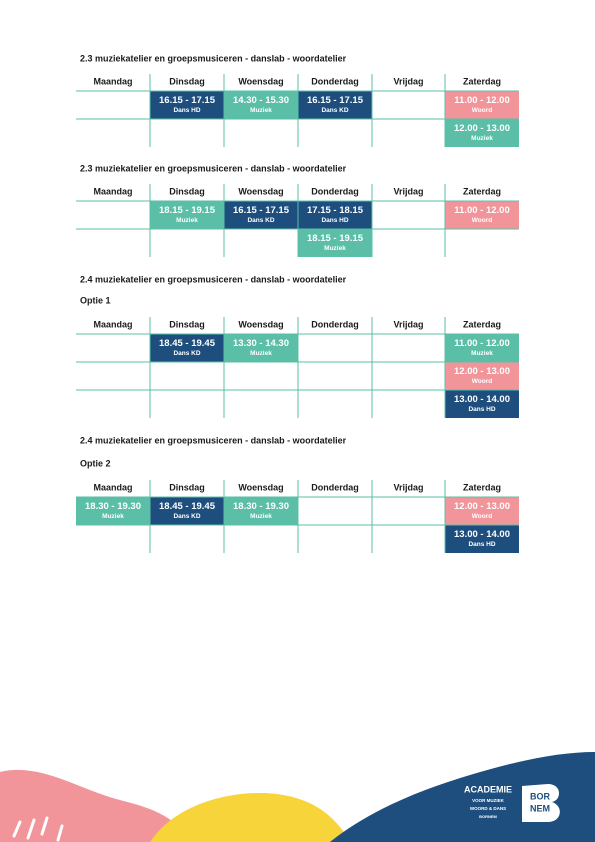  What do you see at coordinates (540, 796) in the screenshot?
I see `logo-text: BOR` at bounding box center [540, 796].